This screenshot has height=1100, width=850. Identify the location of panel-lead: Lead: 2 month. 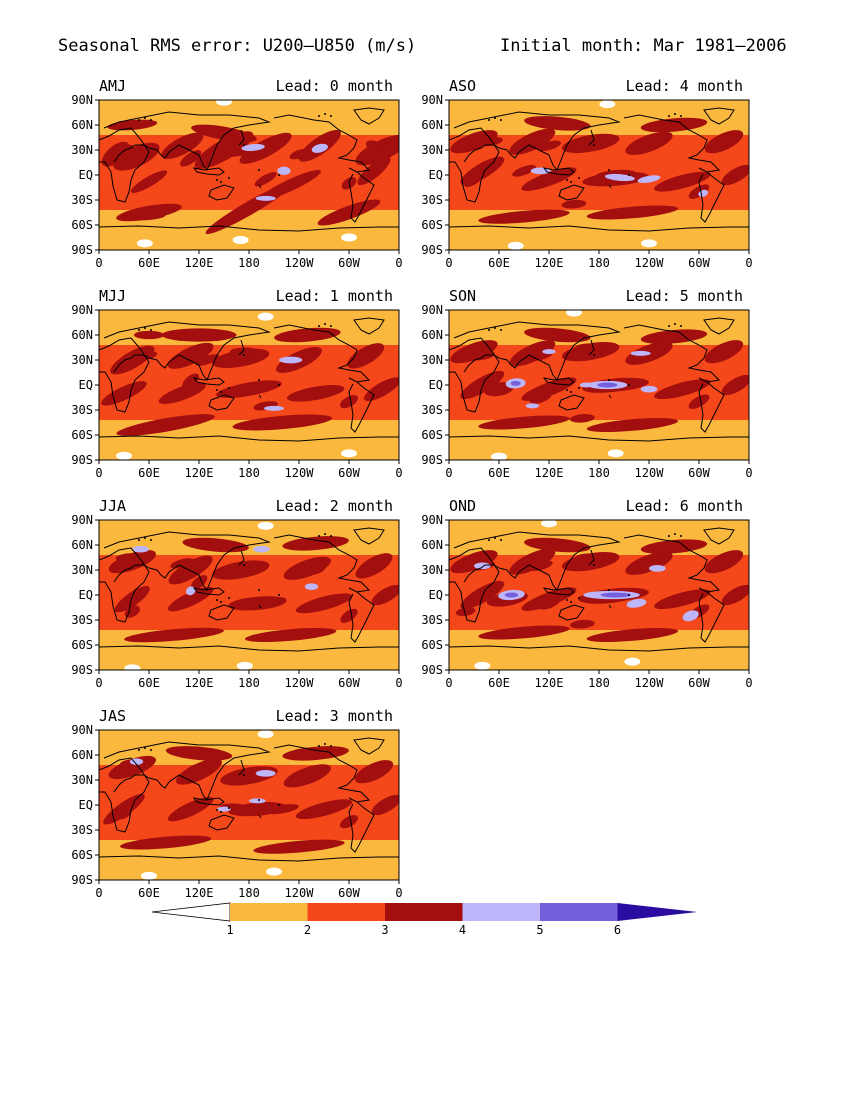
(334, 506).